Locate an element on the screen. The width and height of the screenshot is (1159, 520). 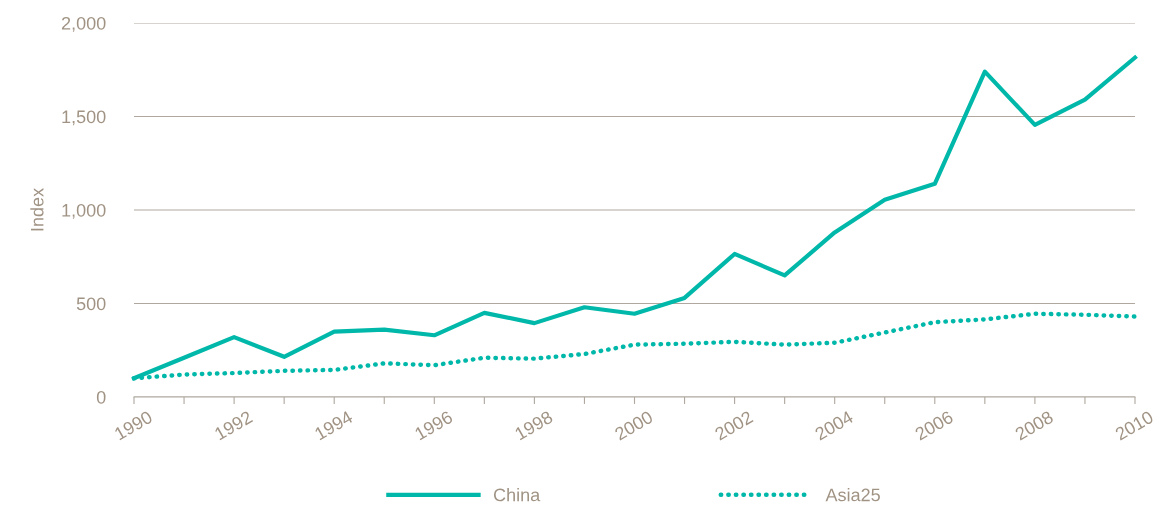
y-tick-label: 1,000 is located at coordinates (84, 211).